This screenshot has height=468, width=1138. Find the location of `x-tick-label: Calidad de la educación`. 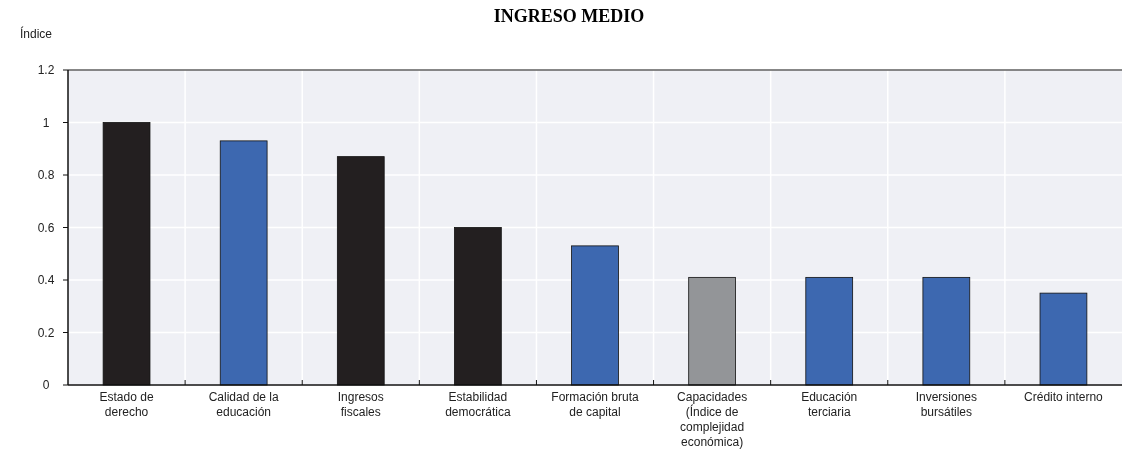

x-tick-label: Calidad de la educación is located at coordinates (244, 404).